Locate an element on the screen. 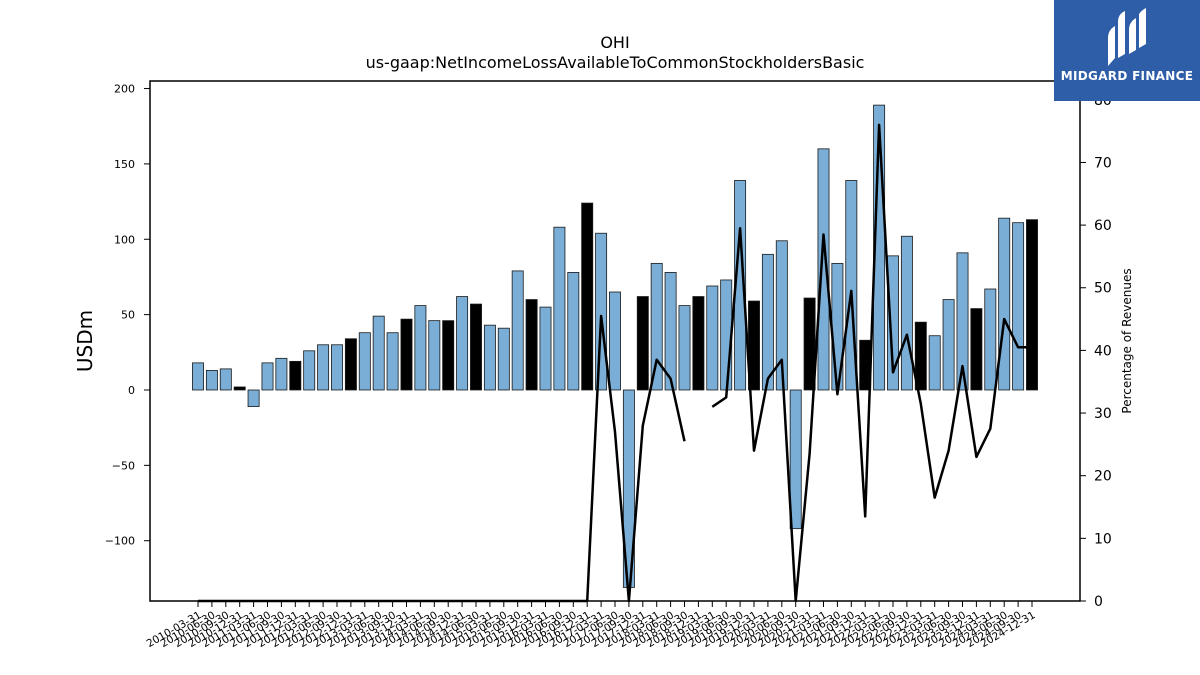  y2-tick-label: 50 is located at coordinates (1103, 289).